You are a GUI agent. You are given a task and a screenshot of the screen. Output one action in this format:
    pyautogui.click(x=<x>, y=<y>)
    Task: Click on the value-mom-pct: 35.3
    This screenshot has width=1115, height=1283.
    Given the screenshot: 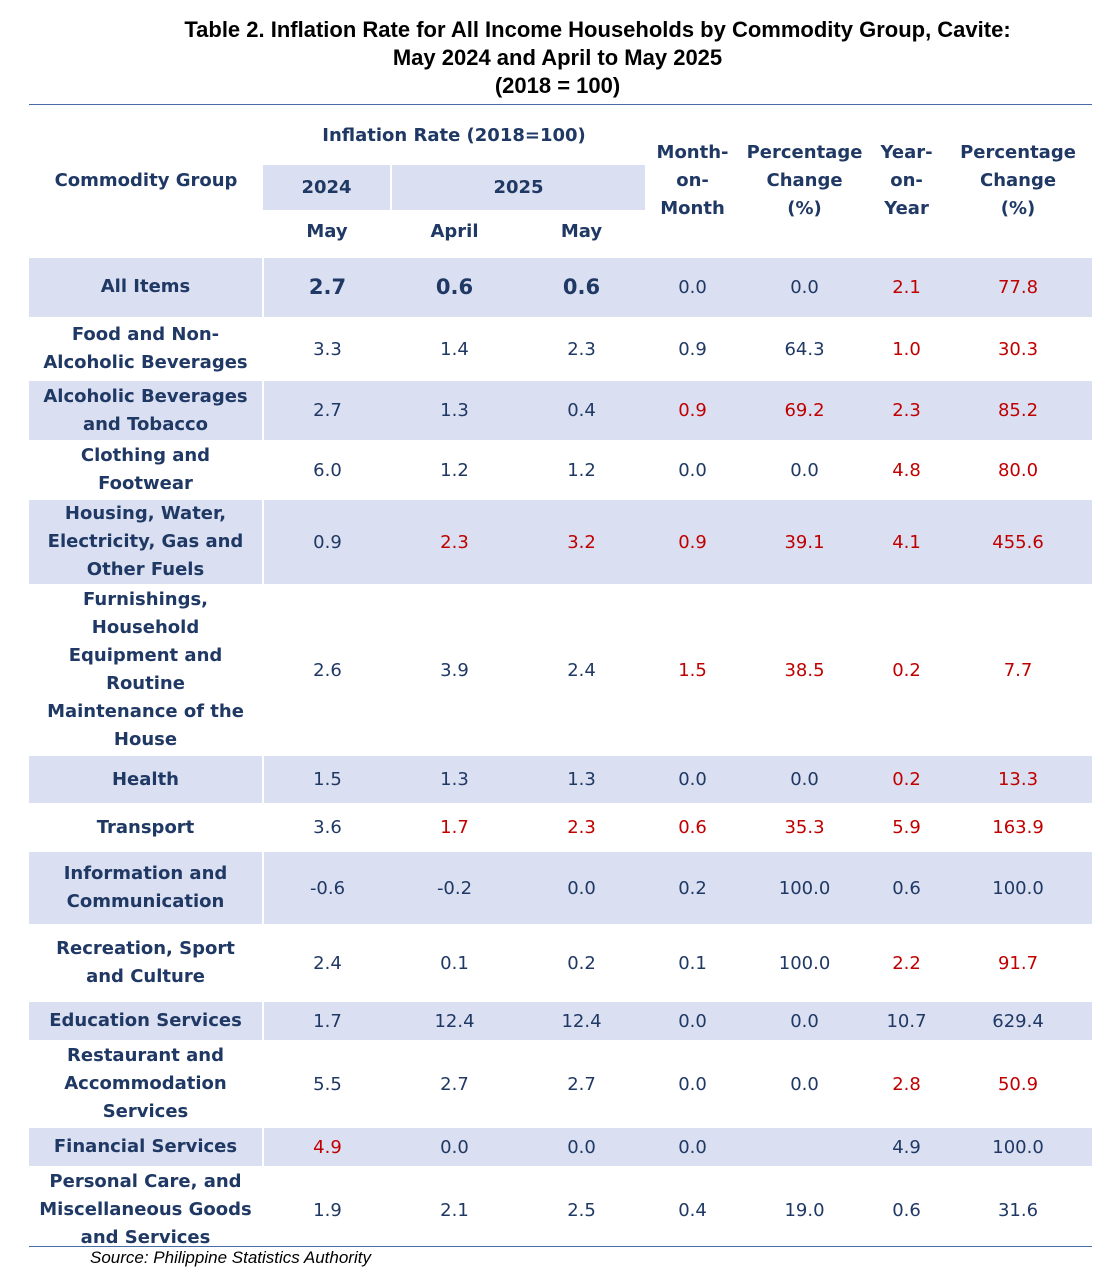 What is the action you would take?
    pyautogui.click(x=805, y=827)
    